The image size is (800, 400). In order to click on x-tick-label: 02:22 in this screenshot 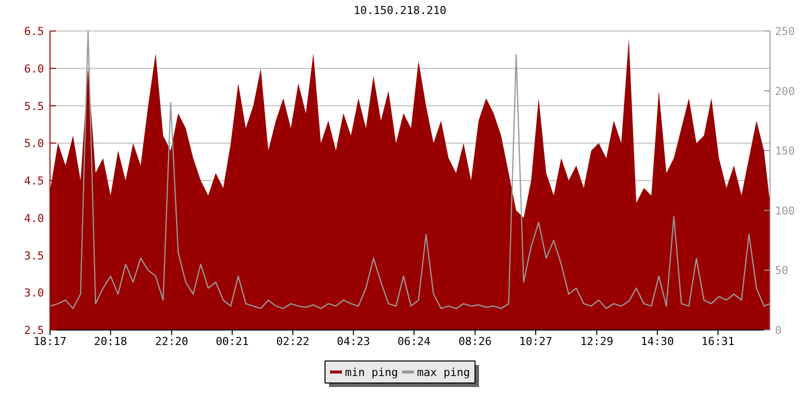, I will do `click(293, 341)`.